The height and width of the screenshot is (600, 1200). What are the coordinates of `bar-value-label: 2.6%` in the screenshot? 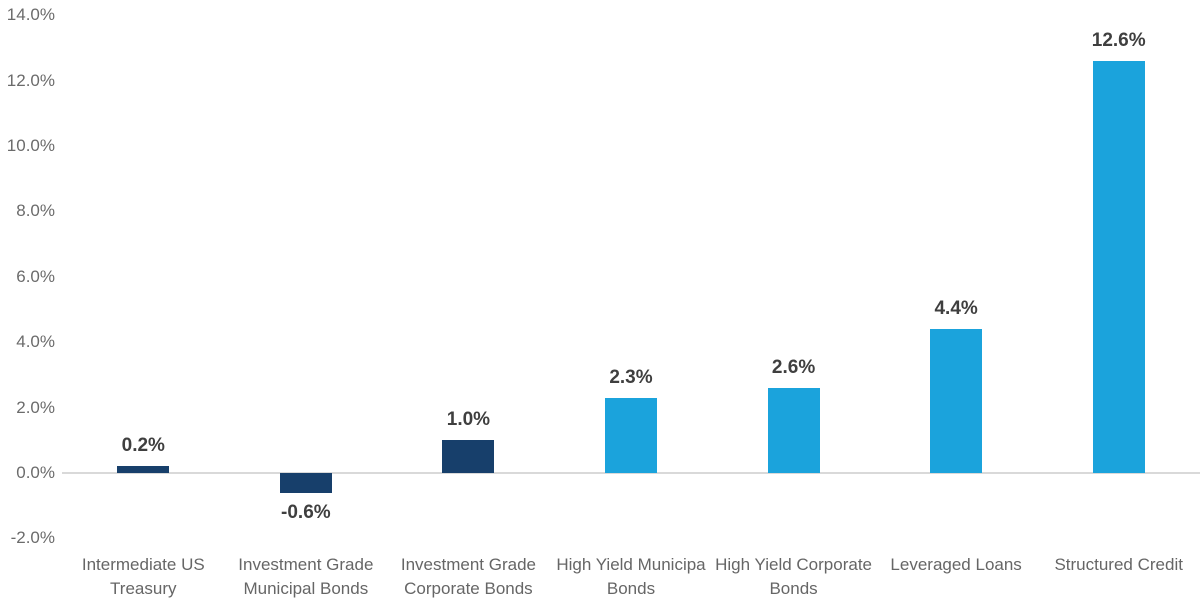 It's located at (793, 367).